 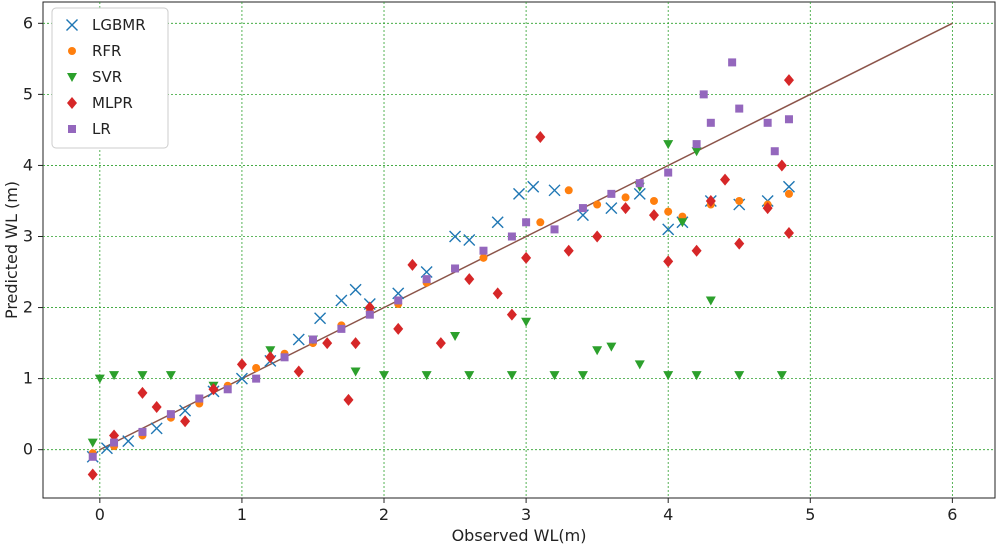 I want to click on legend-box, so click(x=110, y=78).